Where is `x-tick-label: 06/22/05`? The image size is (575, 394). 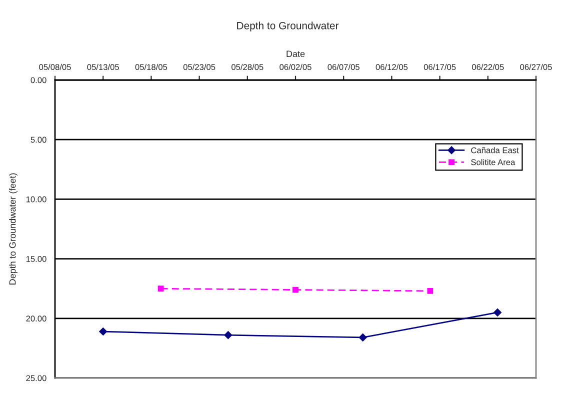
x-tick-label: 06/22/05 is located at coordinates (488, 67).